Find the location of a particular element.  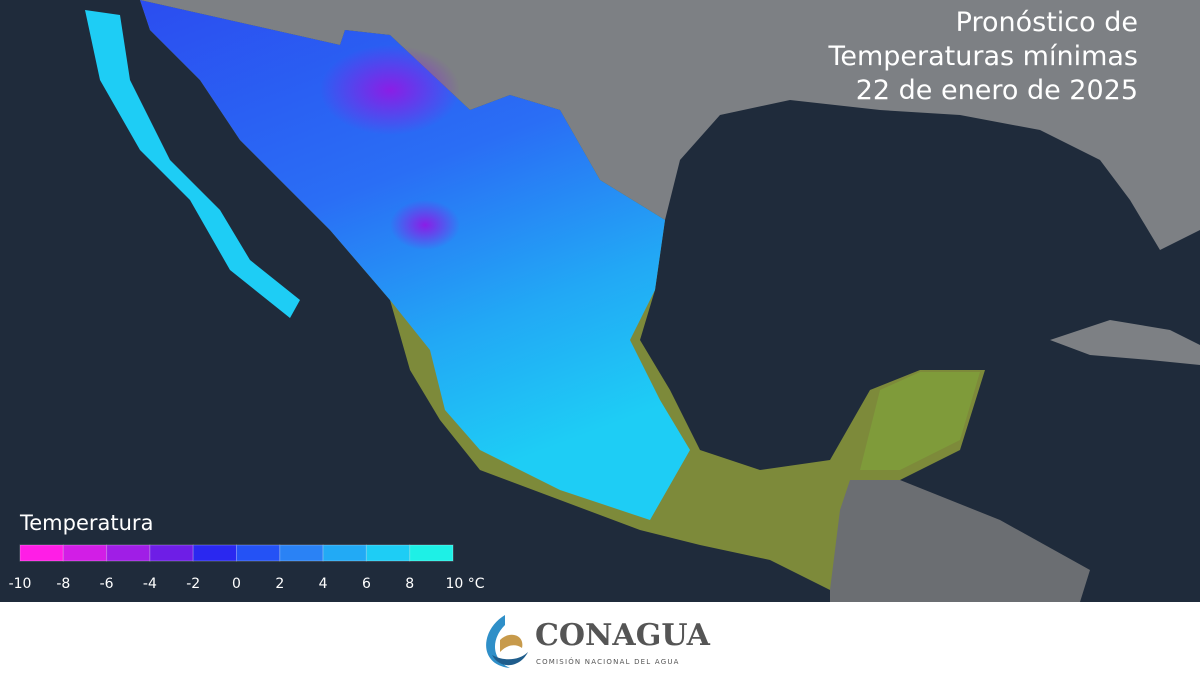

legend-tick-label: -2 is located at coordinates (193, 584).